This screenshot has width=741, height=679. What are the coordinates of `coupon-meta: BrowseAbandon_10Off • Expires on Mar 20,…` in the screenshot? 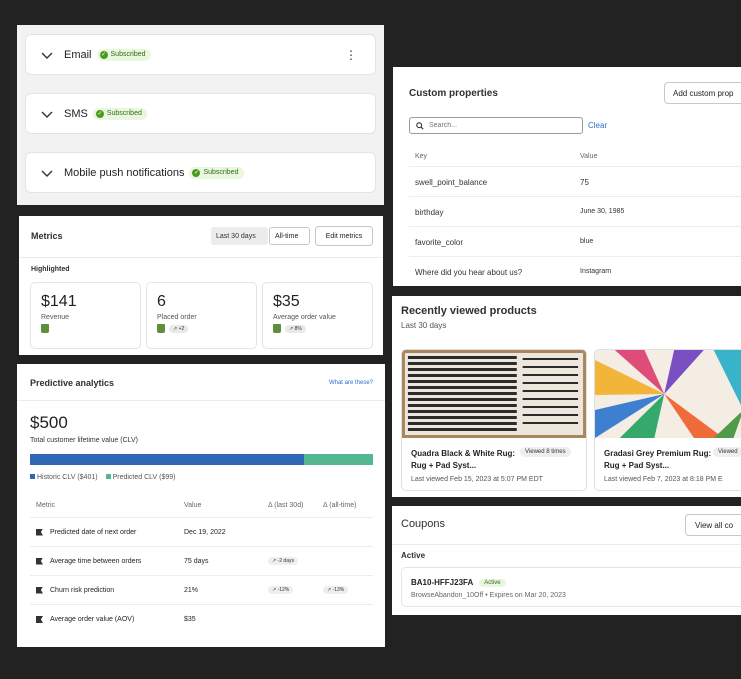 It's located at (488, 595).